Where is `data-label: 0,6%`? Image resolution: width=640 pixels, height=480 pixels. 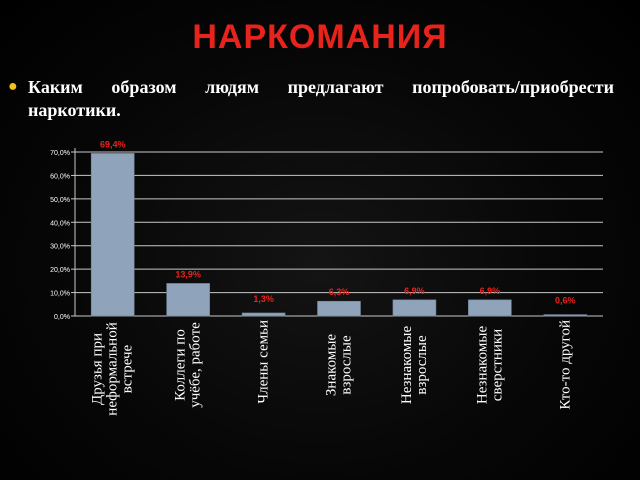
data-label: 0,6% is located at coordinates (565, 301).